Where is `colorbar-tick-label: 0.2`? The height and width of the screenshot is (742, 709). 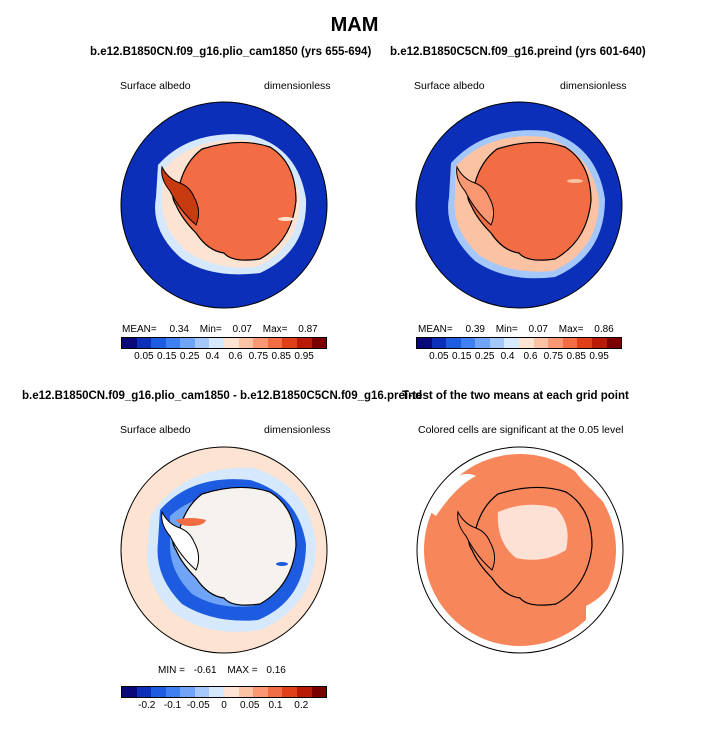 colorbar-tick-label: 0.2 is located at coordinates (301, 705).